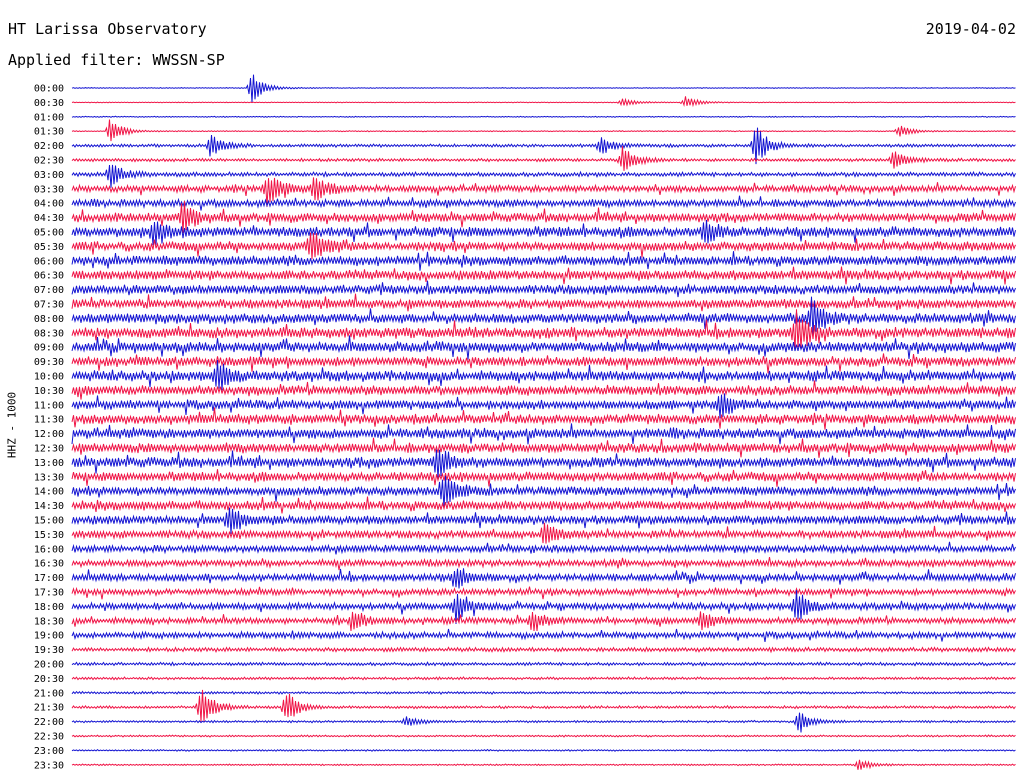 The height and width of the screenshot is (780, 1024). I want to click on row-time-label: 03:00, so click(49, 175).